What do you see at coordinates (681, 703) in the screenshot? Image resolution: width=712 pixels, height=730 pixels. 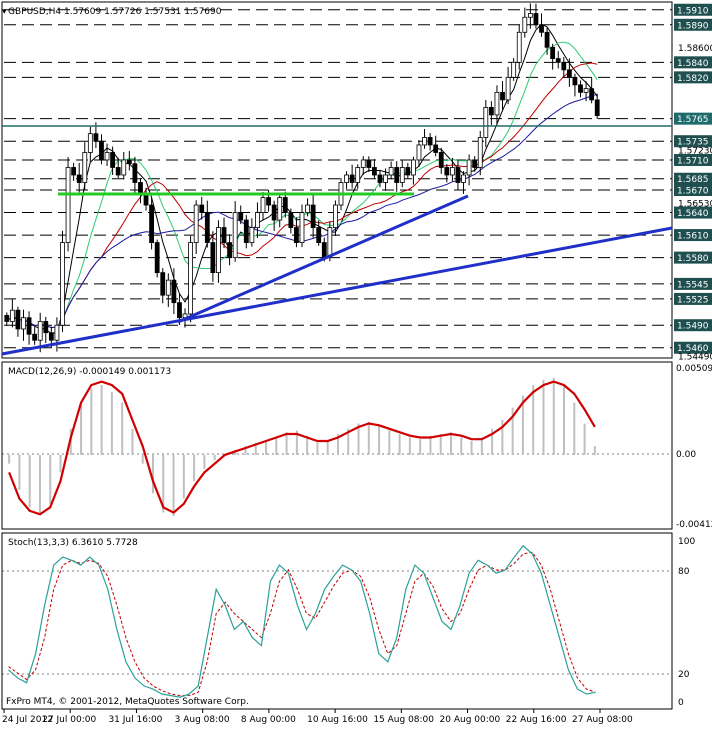 I see `stoch-tick-0: 0` at bounding box center [681, 703].